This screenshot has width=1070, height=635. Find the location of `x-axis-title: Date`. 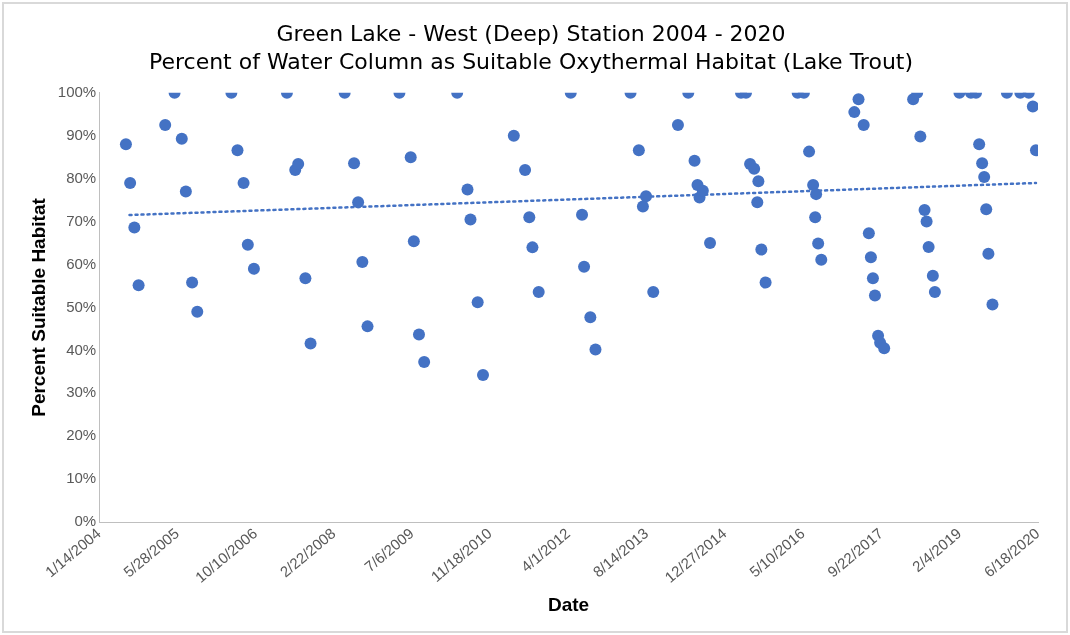

x-axis-title: Date is located at coordinates (568, 604).